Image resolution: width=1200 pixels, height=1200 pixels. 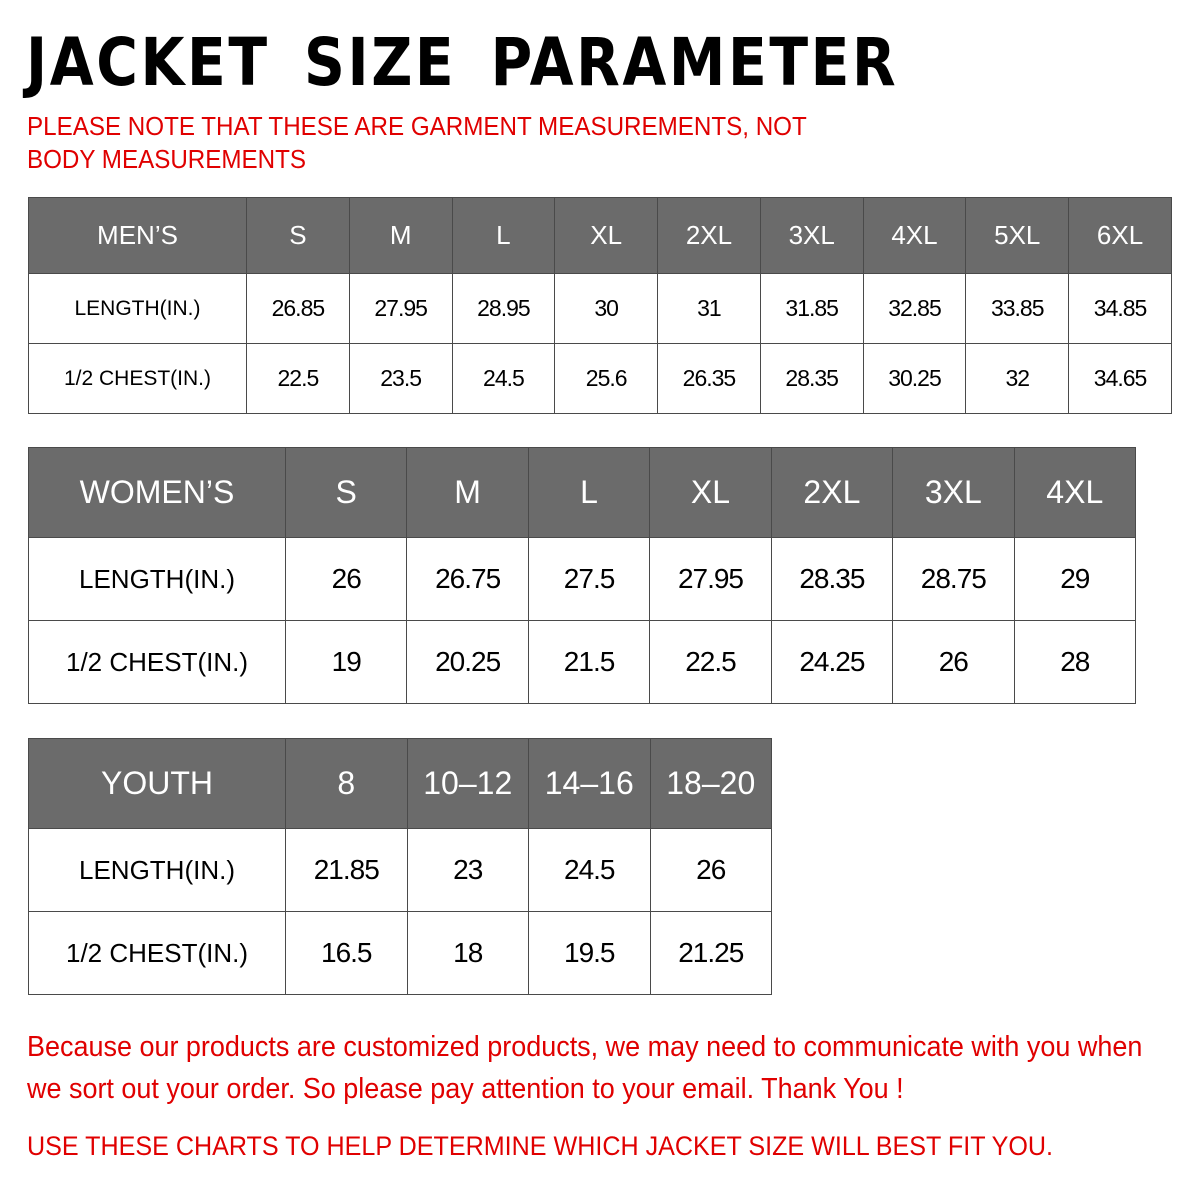 What do you see at coordinates (1120, 308) in the screenshot?
I see `value-cell: 34.85` at bounding box center [1120, 308].